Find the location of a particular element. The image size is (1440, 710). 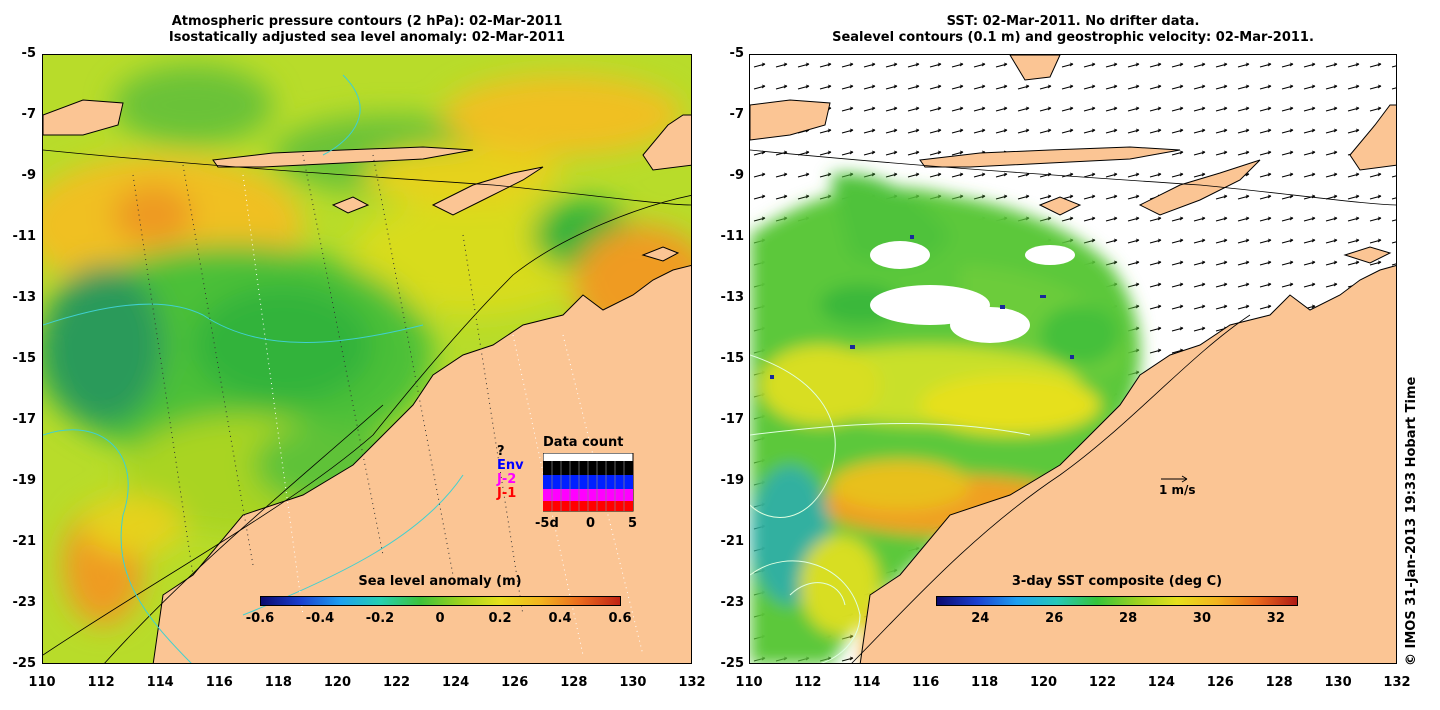

right-title-line1: SST: 02-Mar-2011. No drifter data. is located at coordinates (1073, 21).